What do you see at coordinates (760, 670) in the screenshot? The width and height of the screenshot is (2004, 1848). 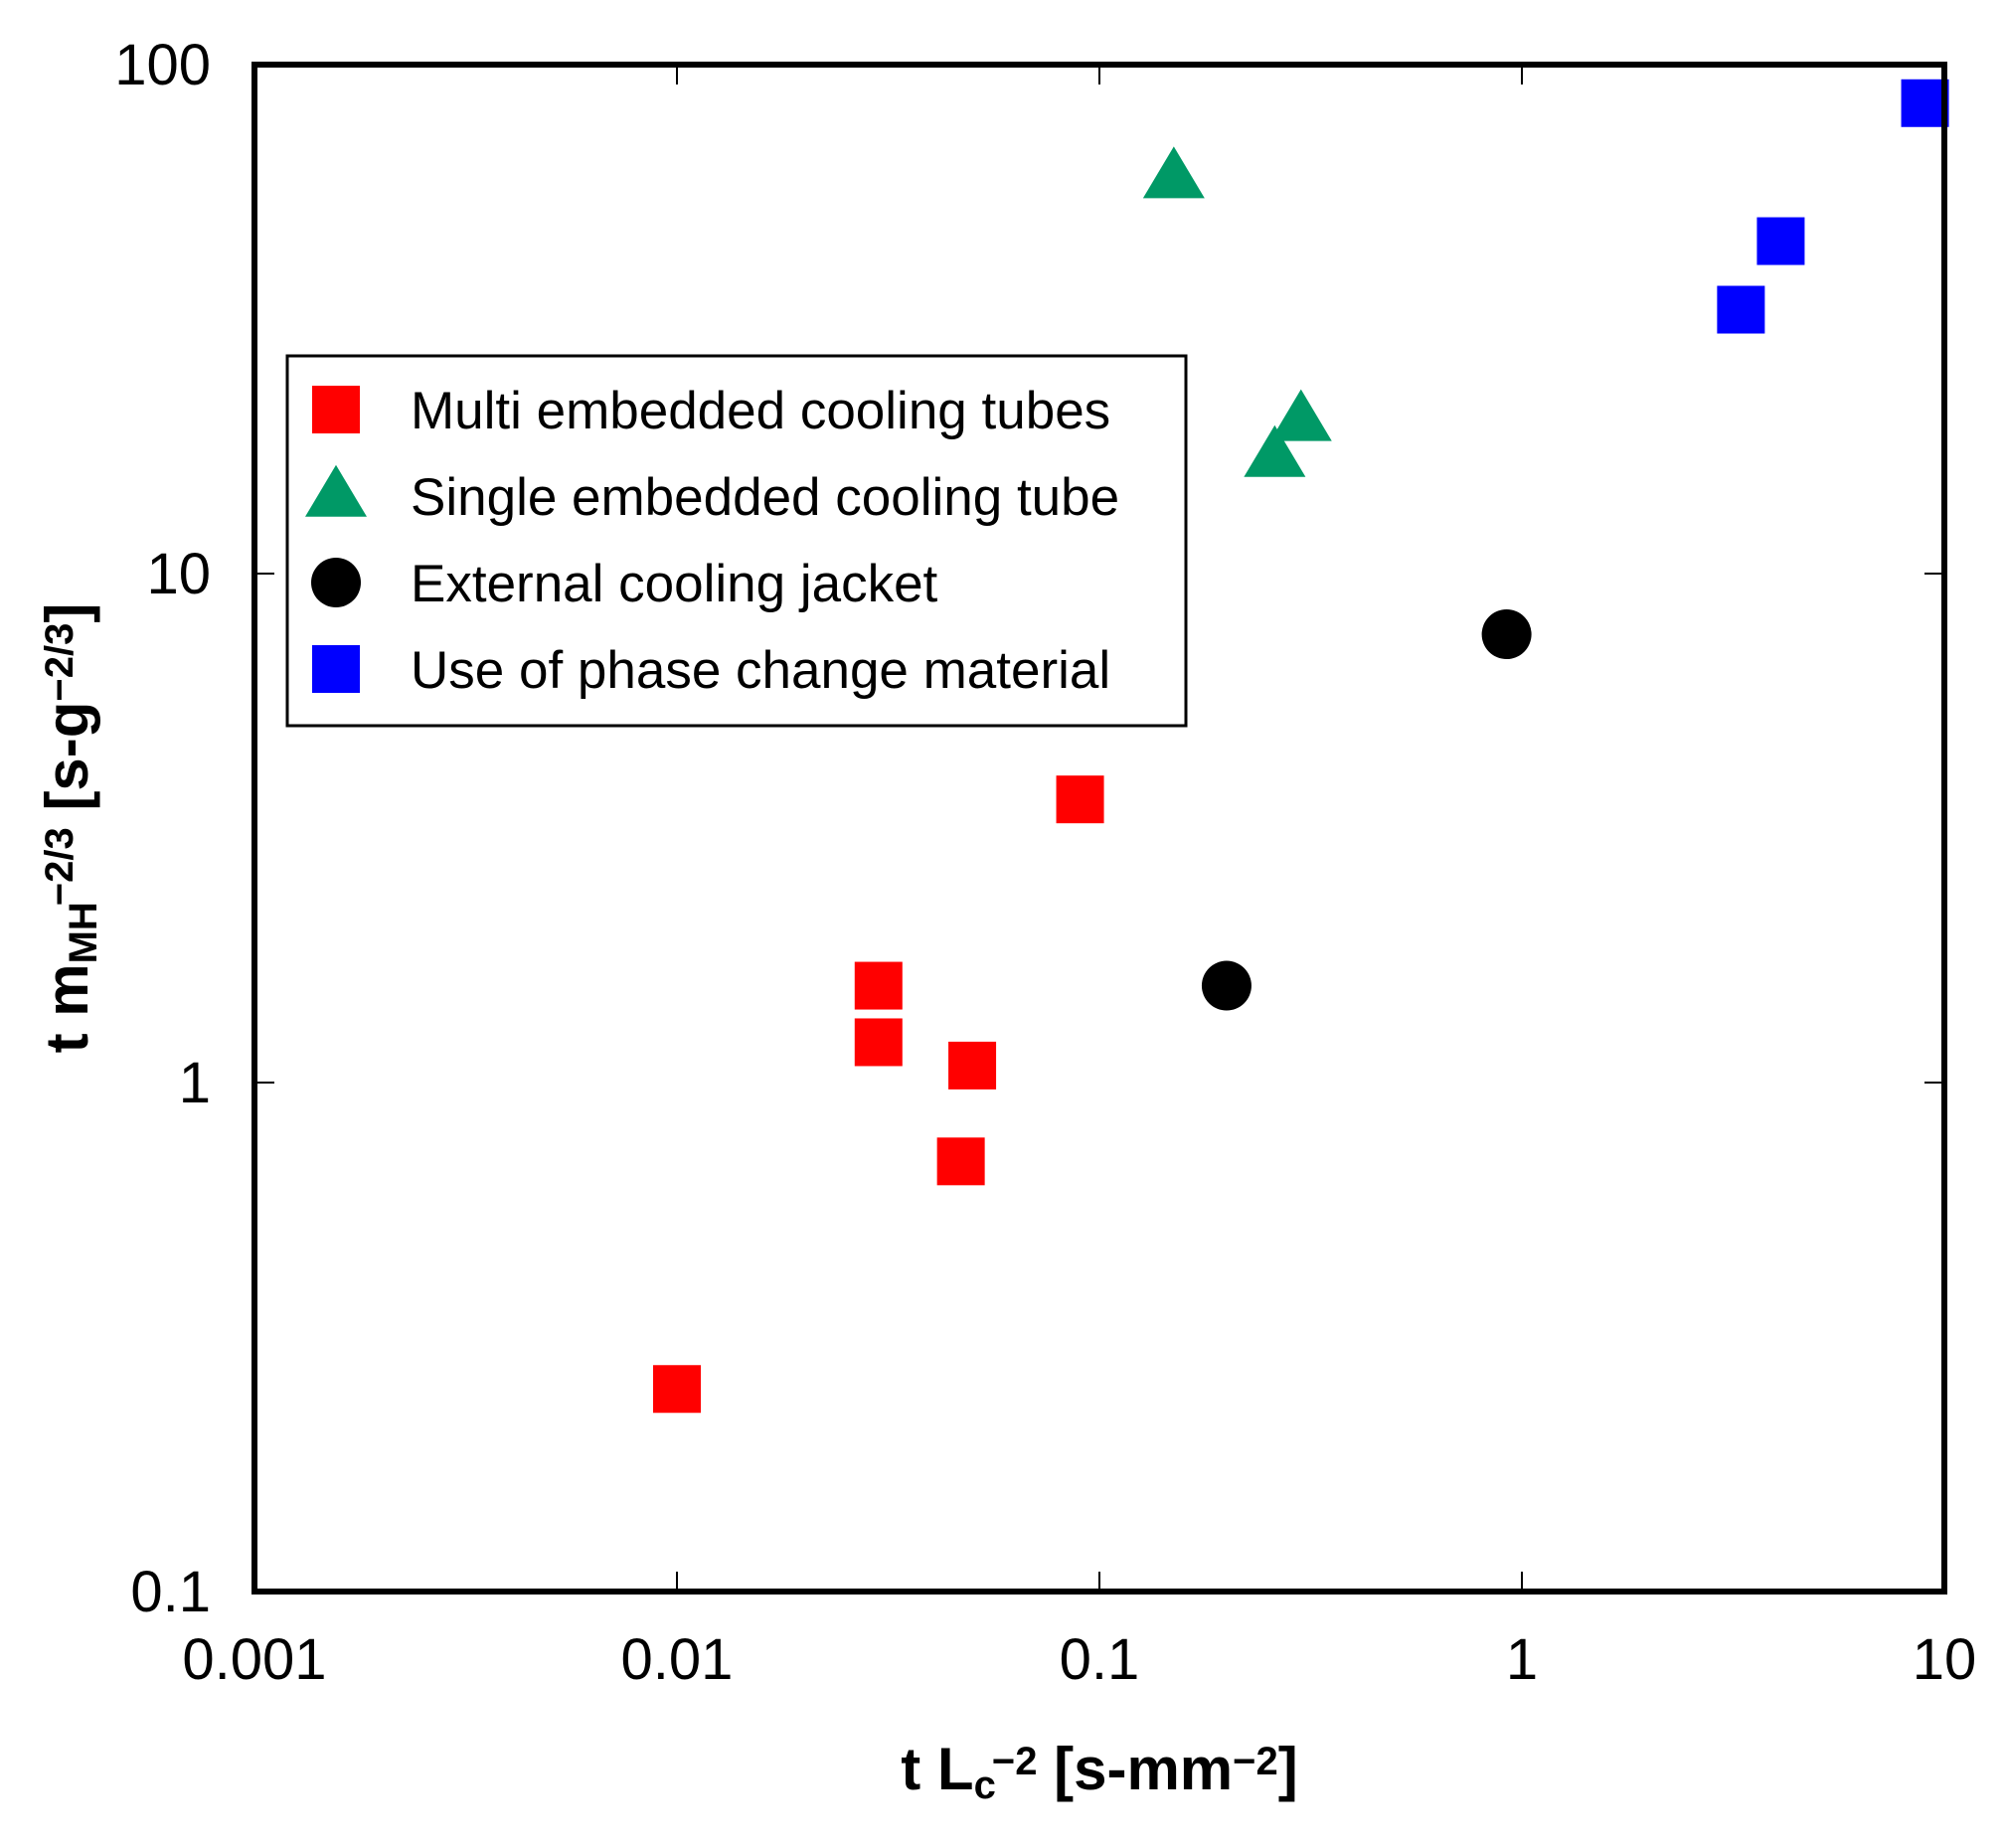 I see `legend-use-of-phase-change-material-label: Use of phase change material` at bounding box center [760, 670].